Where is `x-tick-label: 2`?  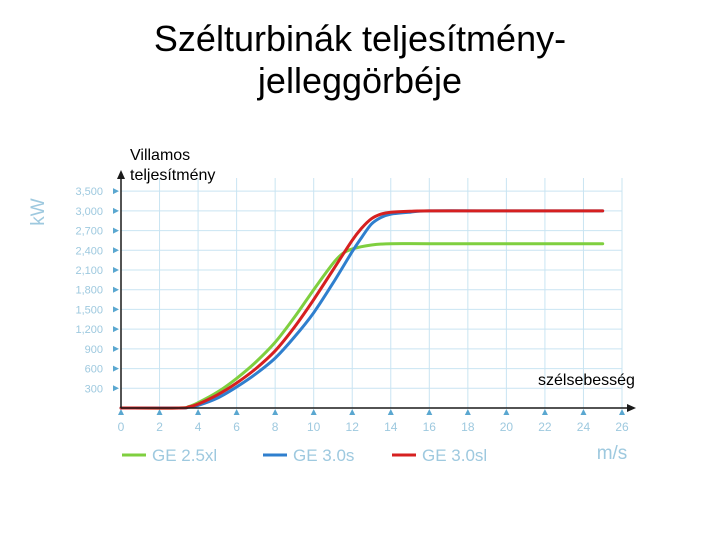 x-tick-label: 2 is located at coordinates (159, 427).